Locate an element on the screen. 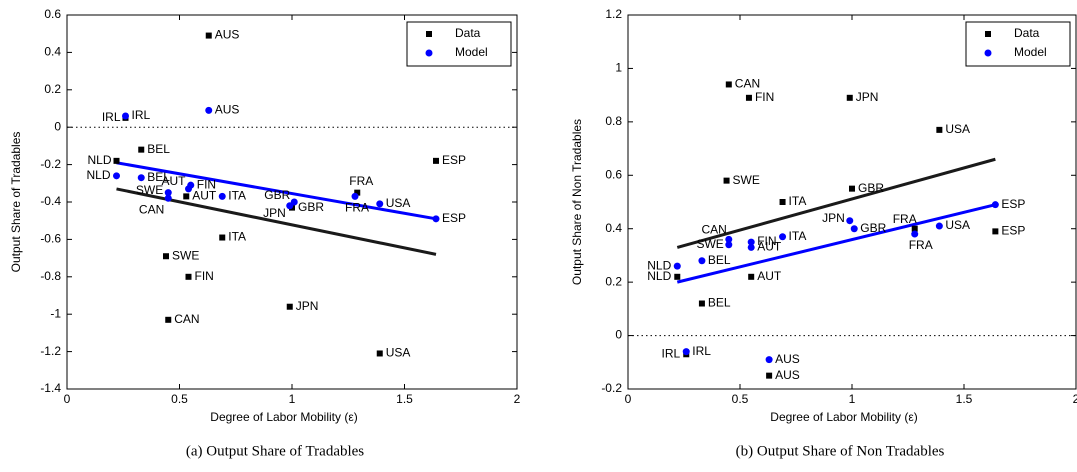 The height and width of the screenshot is (472, 1077). caption: (a) Output Share of Tradables is located at coordinates (275, 451).